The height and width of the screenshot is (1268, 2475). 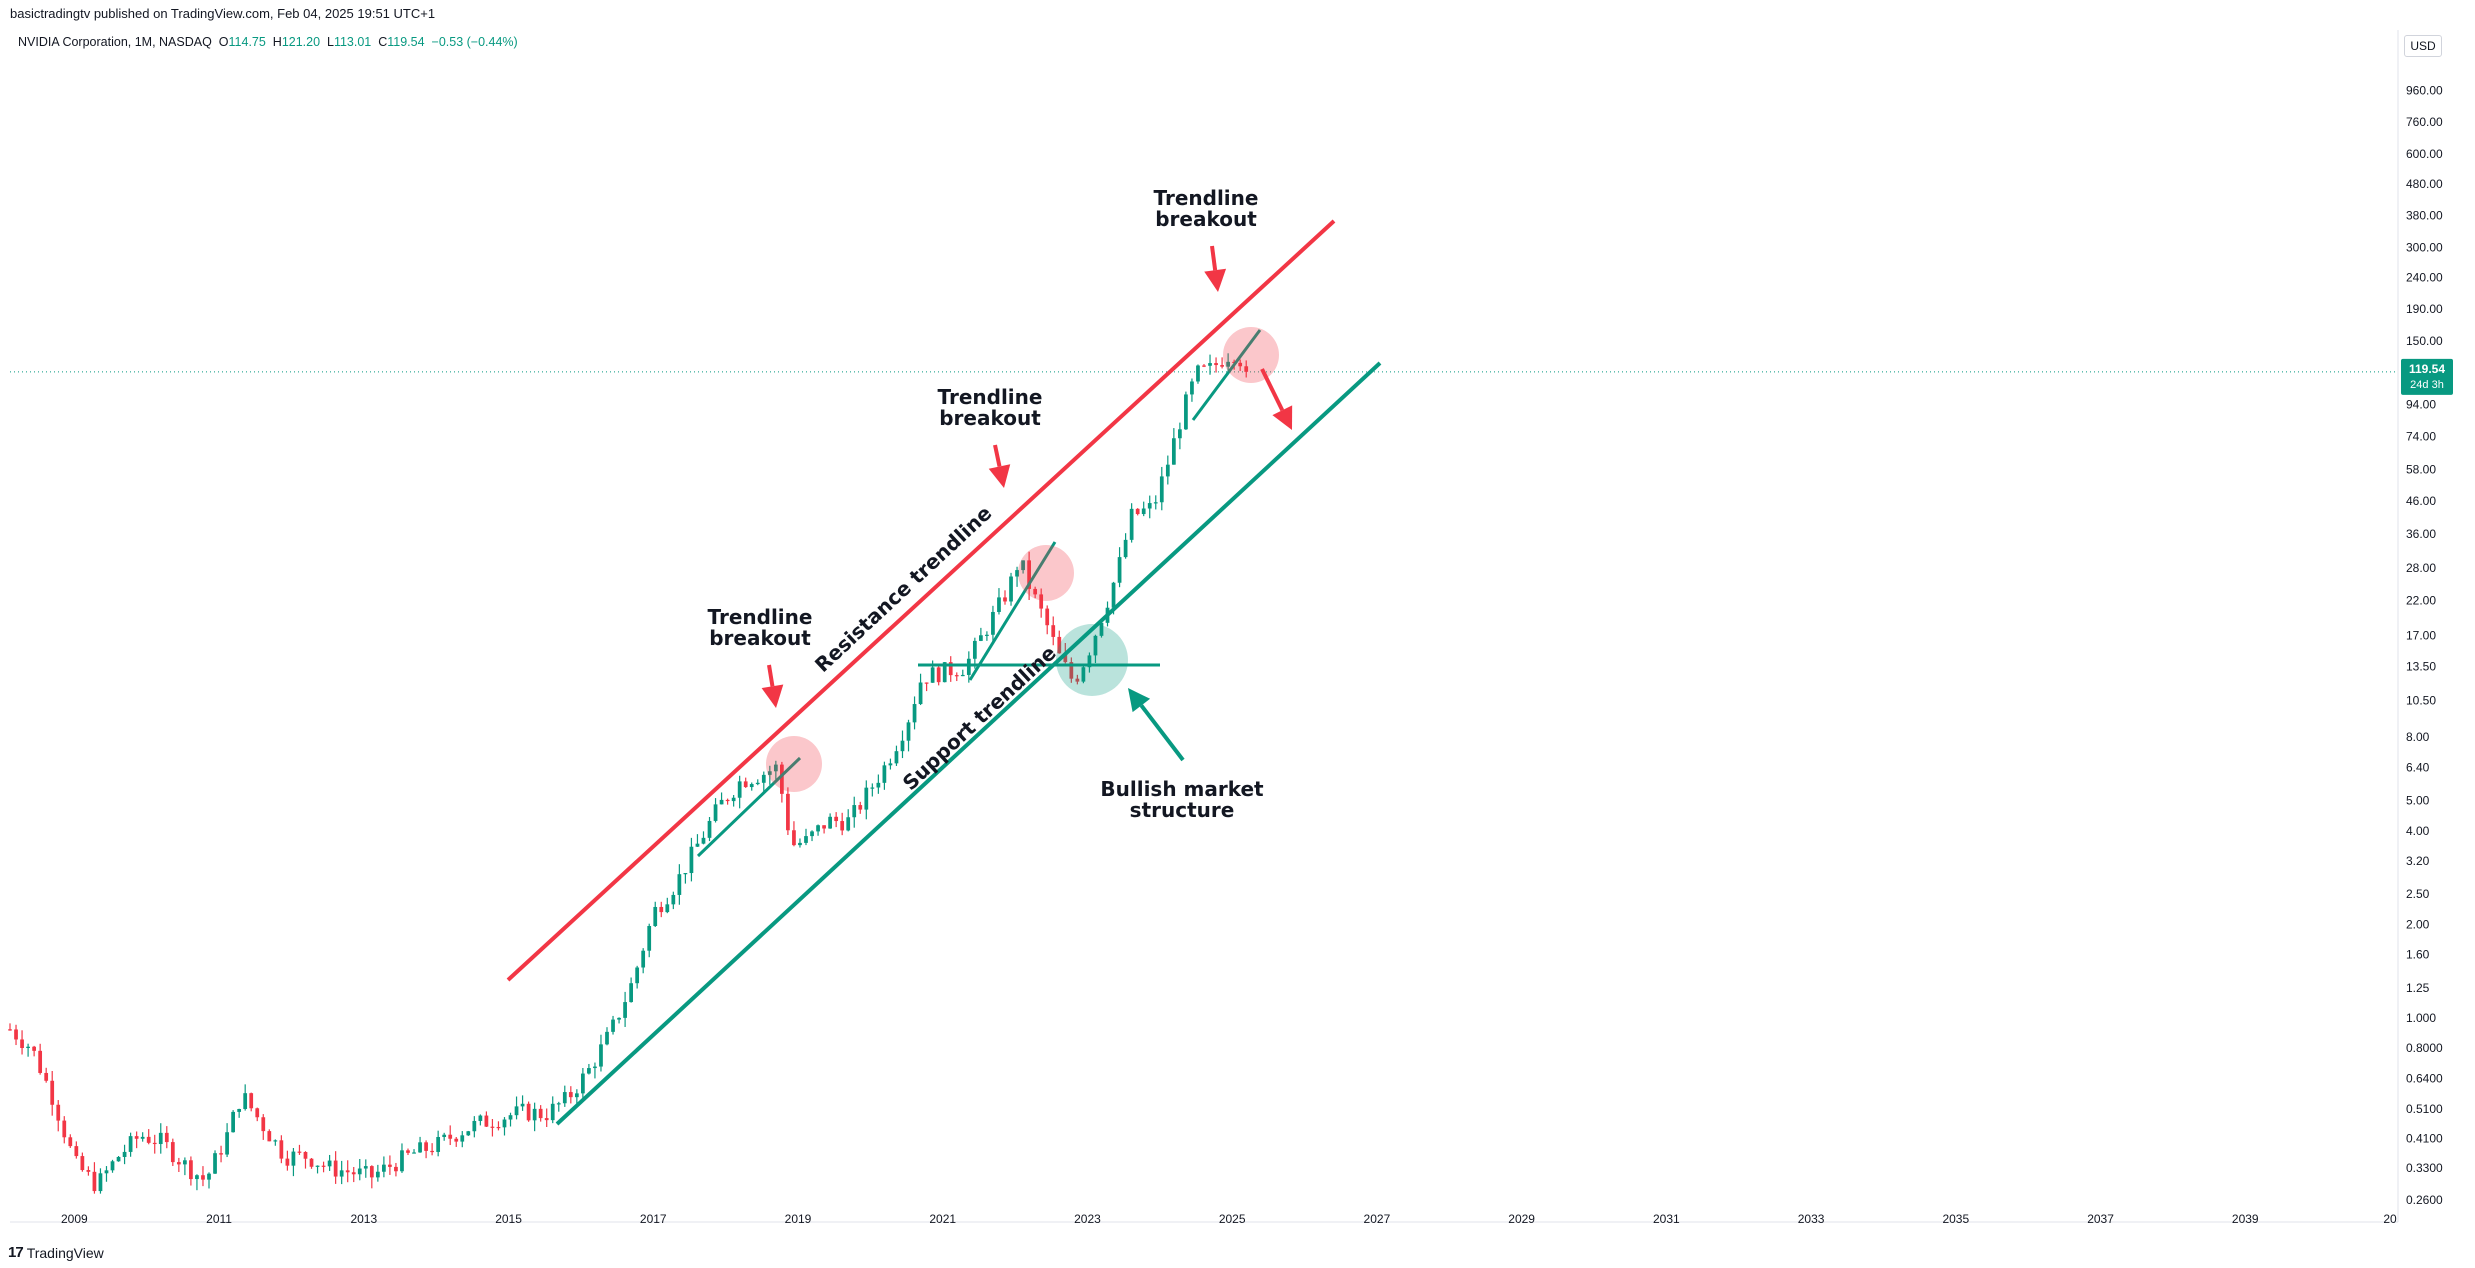 What do you see at coordinates (1521, 1219) in the screenshot?
I see `x-tick-label: 2029` at bounding box center [1521, 1219].